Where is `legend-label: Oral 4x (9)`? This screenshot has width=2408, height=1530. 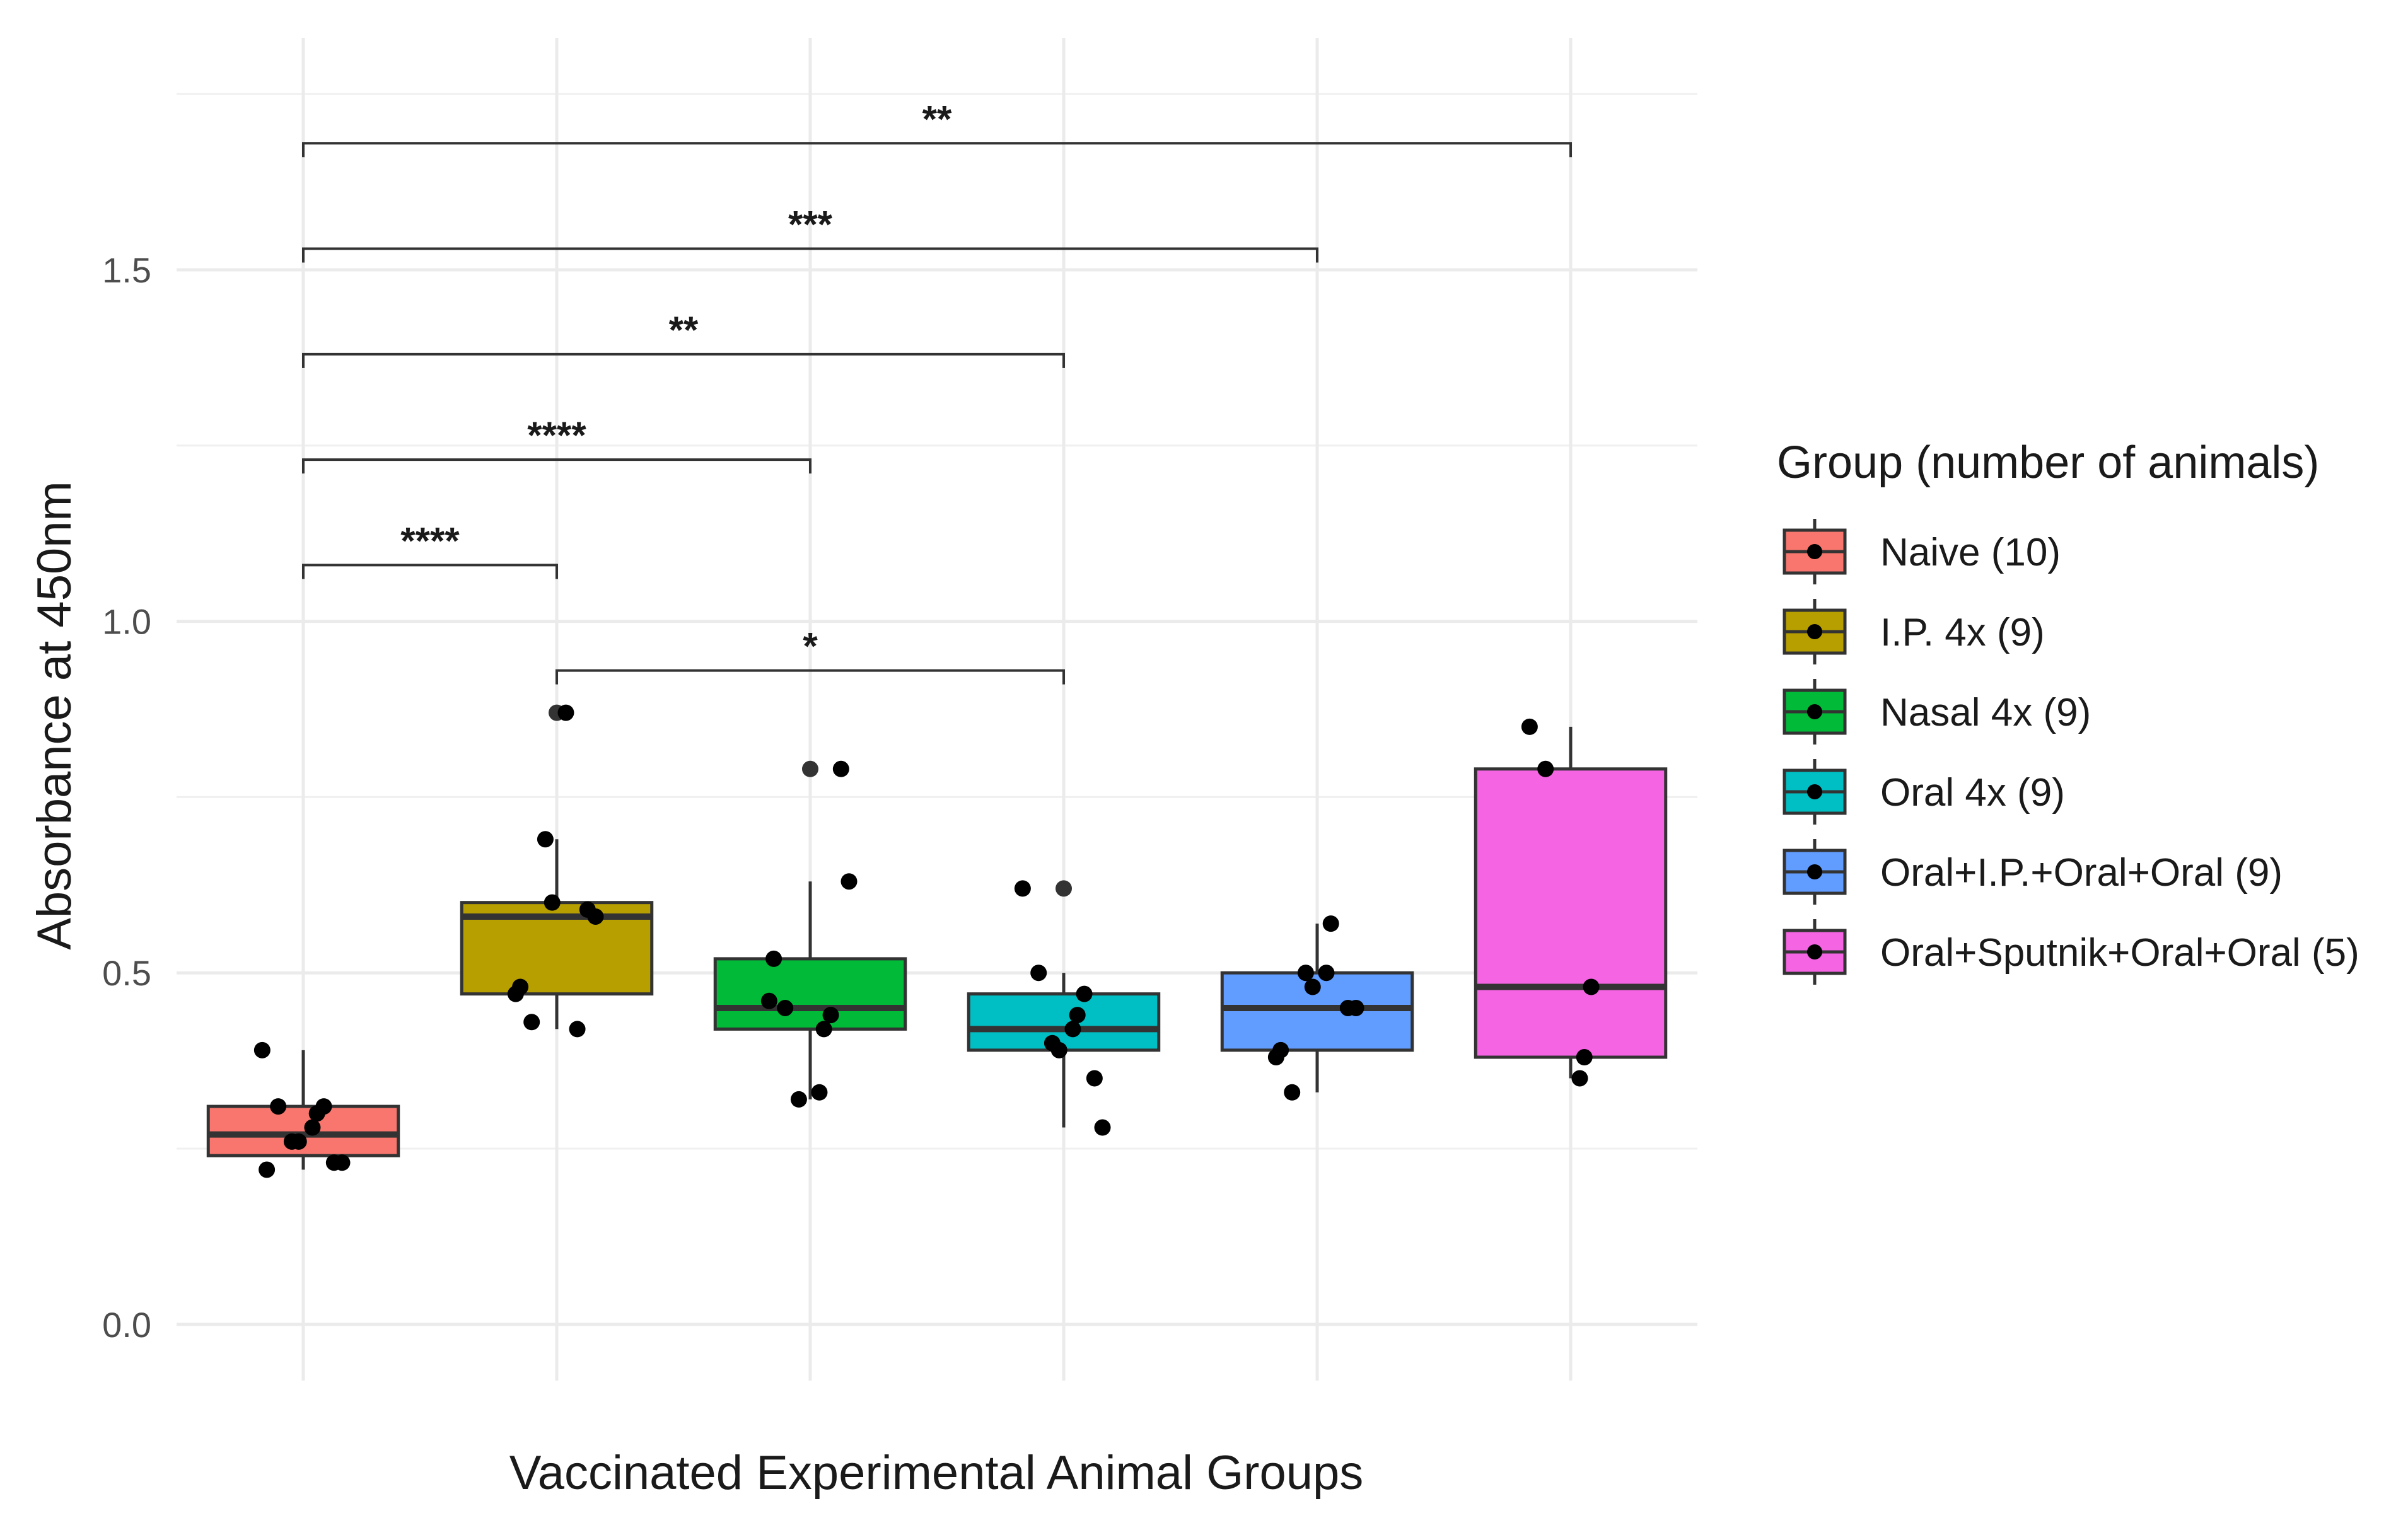 legend-label: Oral 4x (9) is located at coordinates (1972, 792).